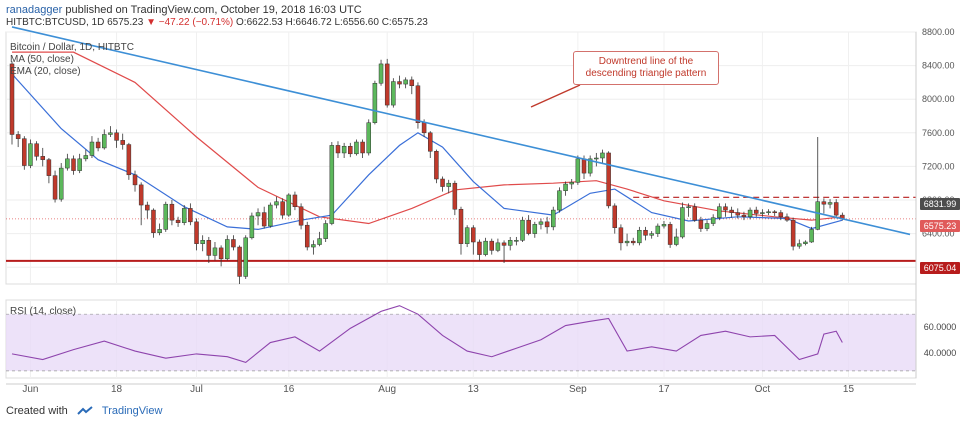 The width and height of the screenshot is (968, 426). I want to click on annotation-line-2: descending triangle pattern, so click(646, 73).